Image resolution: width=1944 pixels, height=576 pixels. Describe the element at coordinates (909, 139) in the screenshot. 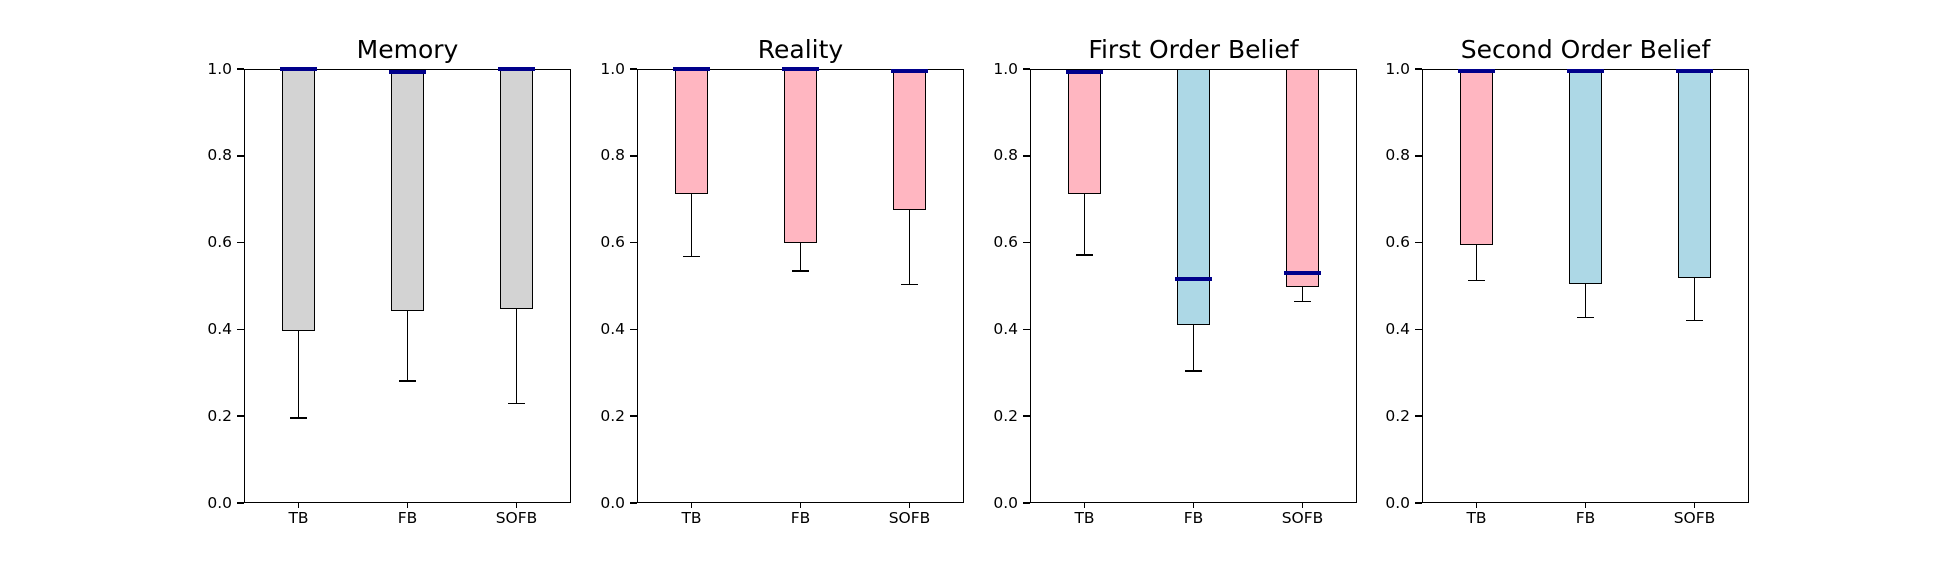

I see `bar-reality-sofb` at that location.